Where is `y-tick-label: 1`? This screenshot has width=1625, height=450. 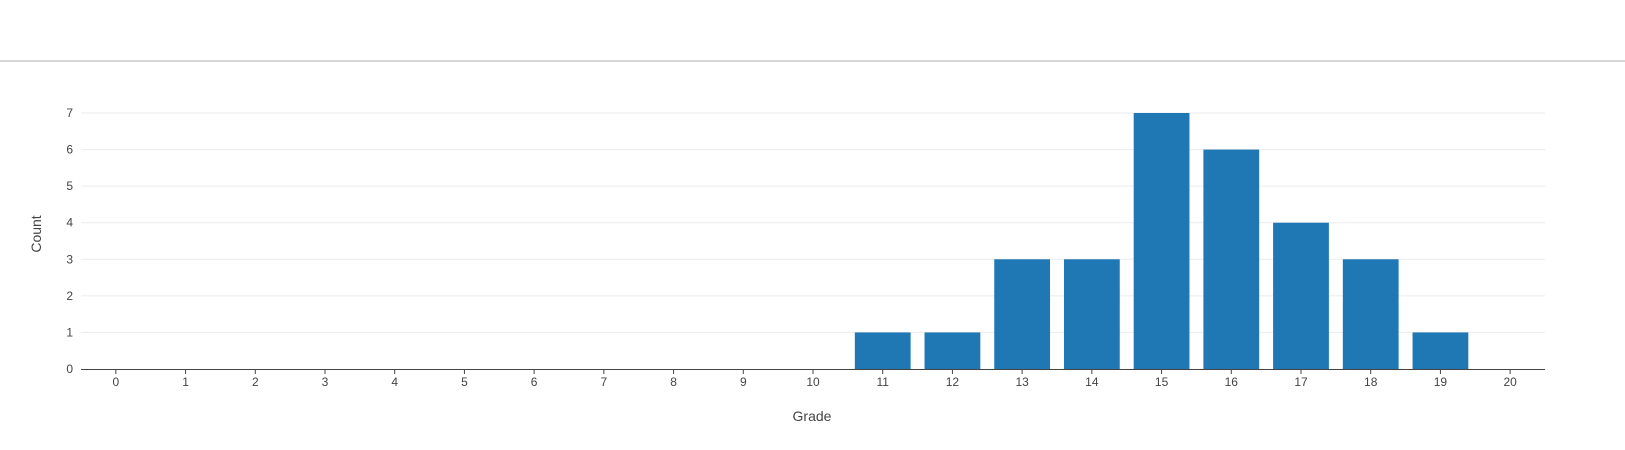
y-tick-label: 1 is located at coordinates (69, 332).